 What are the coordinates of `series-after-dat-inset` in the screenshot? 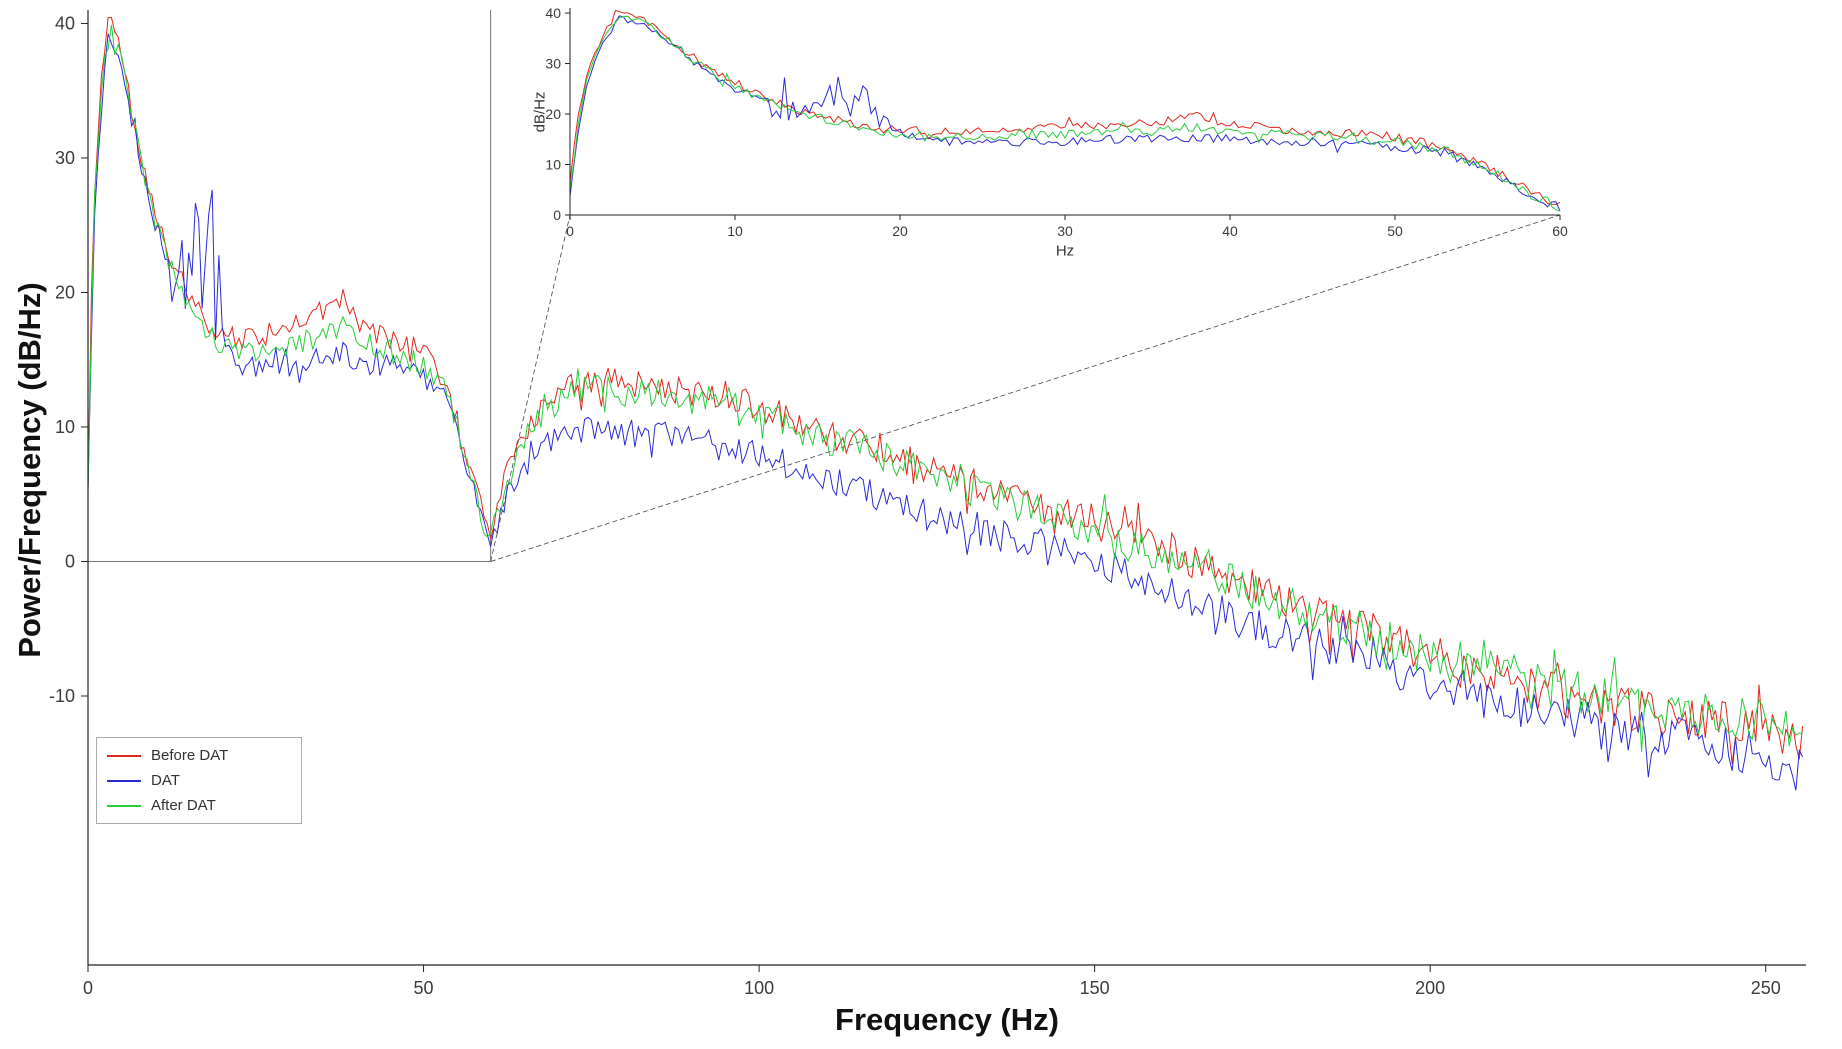 It's located at (1065, 113).